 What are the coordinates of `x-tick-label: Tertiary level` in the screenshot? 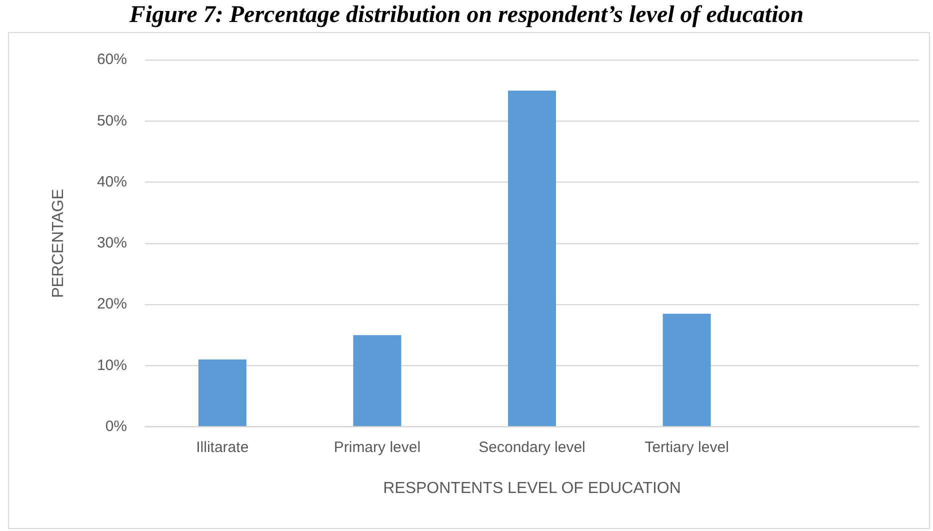 It's located at (686, 447).